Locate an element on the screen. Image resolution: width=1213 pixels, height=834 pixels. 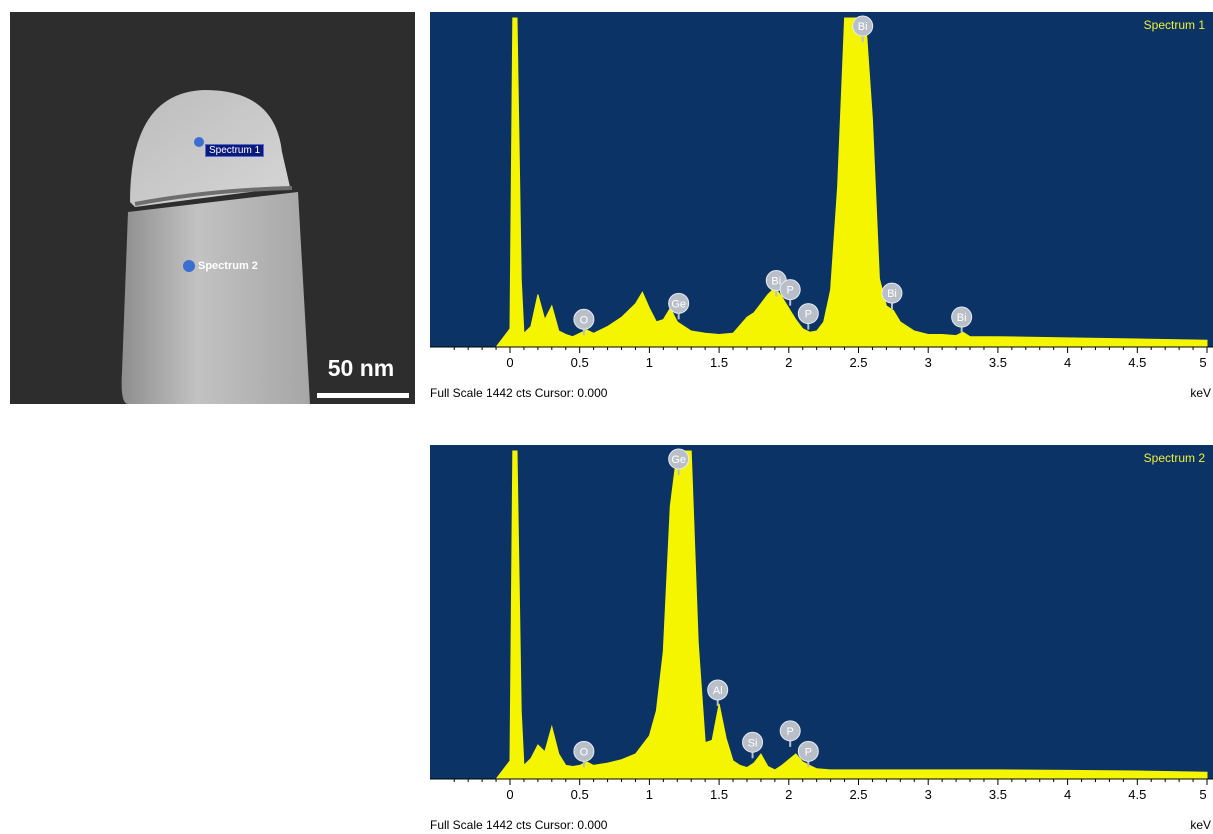
spot-label-2: Spectrum 2 is located at coordinates (228, 266).